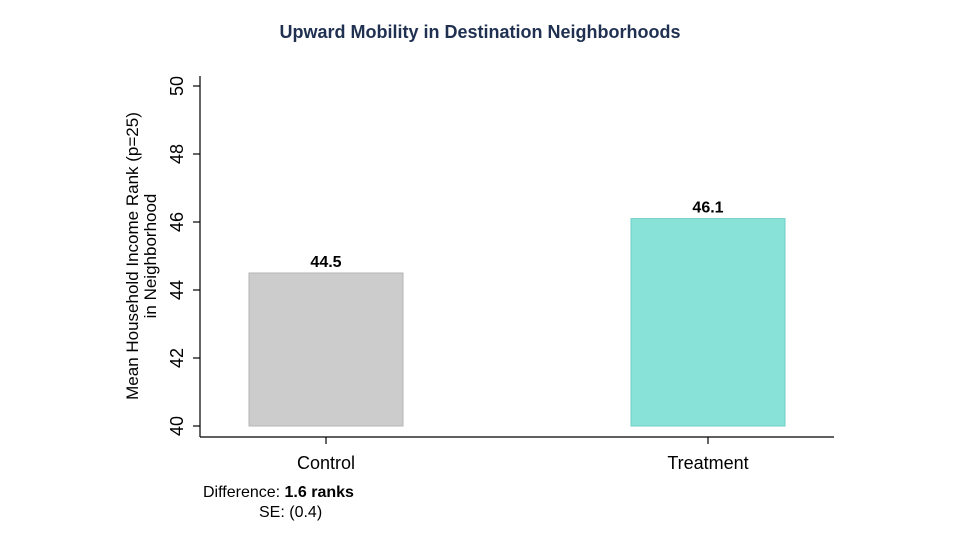 The width and height of the screenshot is (960, 540). Describe the element at coordinates (132, 256) in the screenshot. I see `y-axis-title-line-1: Mean Household Income Rank (p=25)` at that location.